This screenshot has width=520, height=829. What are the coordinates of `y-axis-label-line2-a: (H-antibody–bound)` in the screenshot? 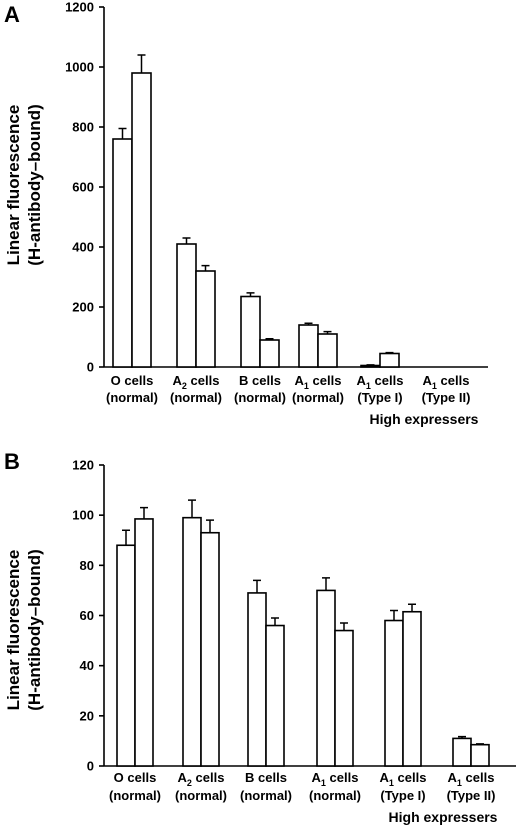 It's located at (34, 184).